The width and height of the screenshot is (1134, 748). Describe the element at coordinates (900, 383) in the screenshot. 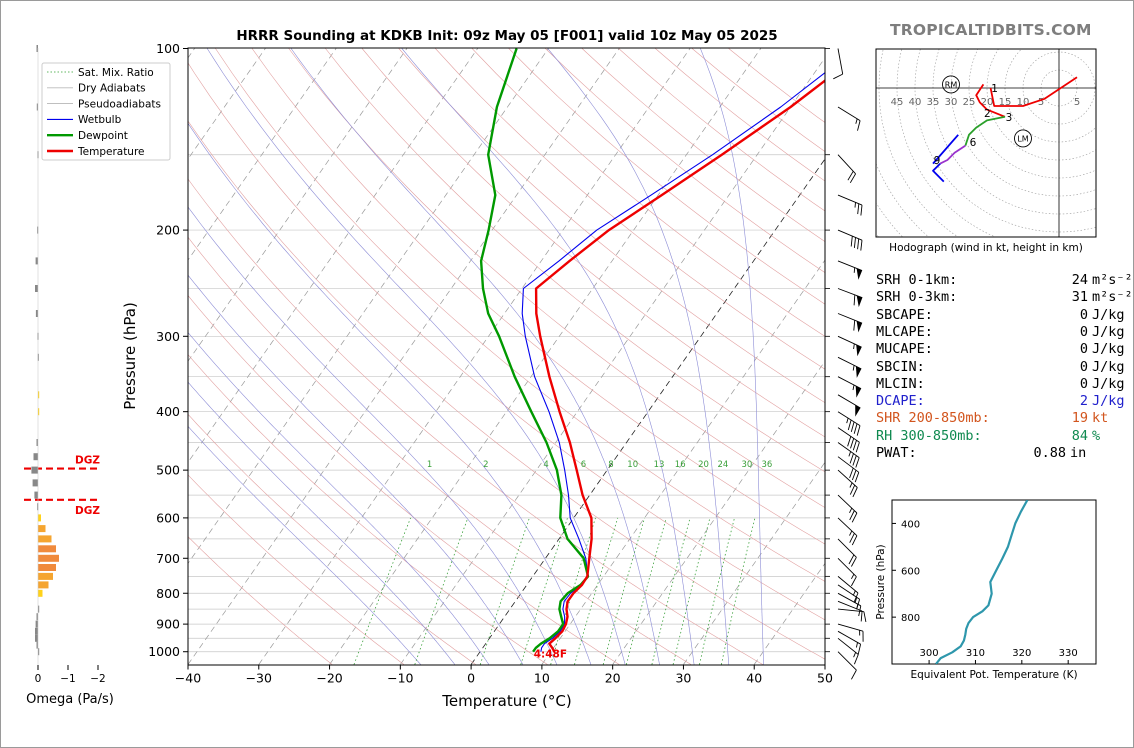

I see `stat-label: MLCIN:` at that location.